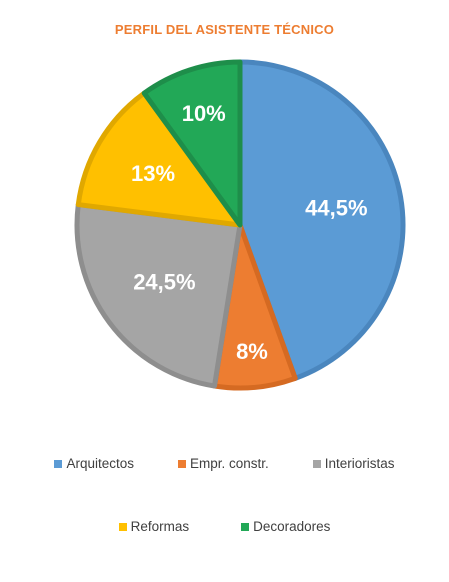  Describe the element at coordinates (153, 173) in the screenshot. I see `slice-label: 13%` at that location.